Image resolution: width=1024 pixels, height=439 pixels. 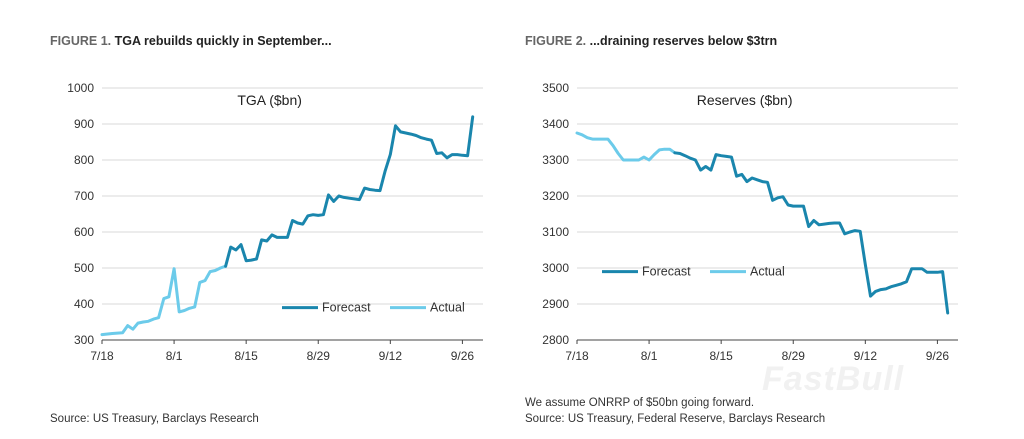 What do you see at coordinates (555, 88) in the screenshot?
I see `y-tick-label: 3500` at bounding box center [555, 88].